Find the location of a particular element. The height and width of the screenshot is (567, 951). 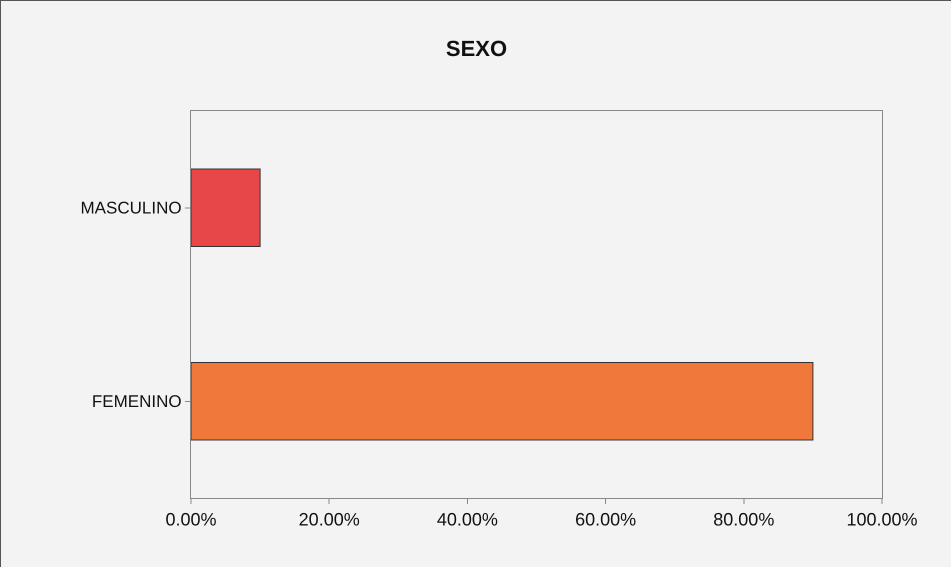

x-tick-label: 100.00% is located at coordinates (882, 520).